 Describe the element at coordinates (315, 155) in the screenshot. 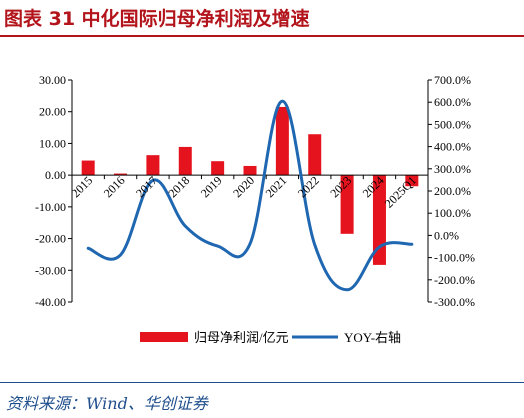

I see `bar-2022` at that location.